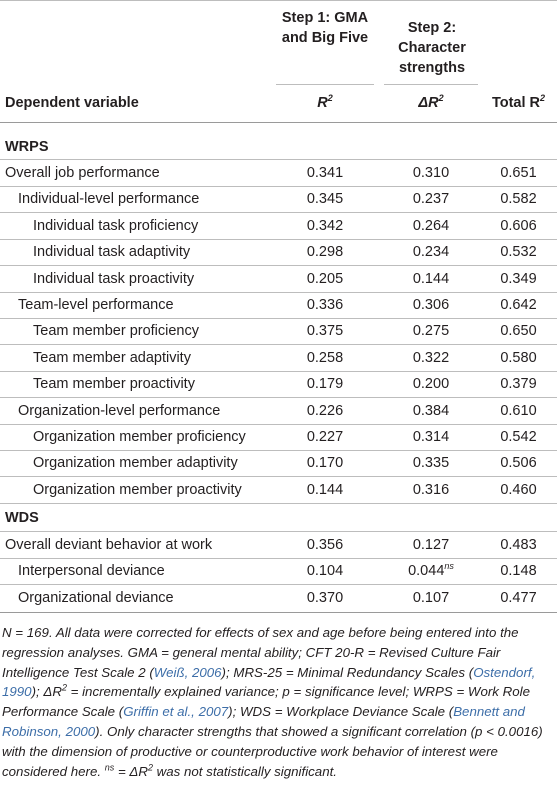  Describe the element at coordinates (325, 437) in the screenshot. I see `cell-r2-value: 0.227` at that location.